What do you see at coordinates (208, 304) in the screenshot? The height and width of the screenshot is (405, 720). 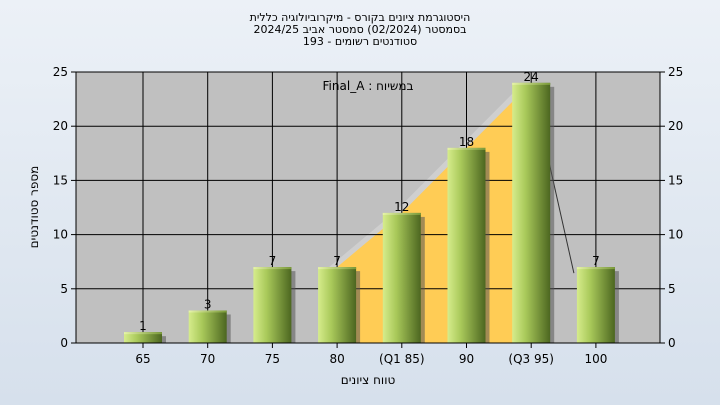 I see `bar-value-label: 3` at bounding box center [208, 304].